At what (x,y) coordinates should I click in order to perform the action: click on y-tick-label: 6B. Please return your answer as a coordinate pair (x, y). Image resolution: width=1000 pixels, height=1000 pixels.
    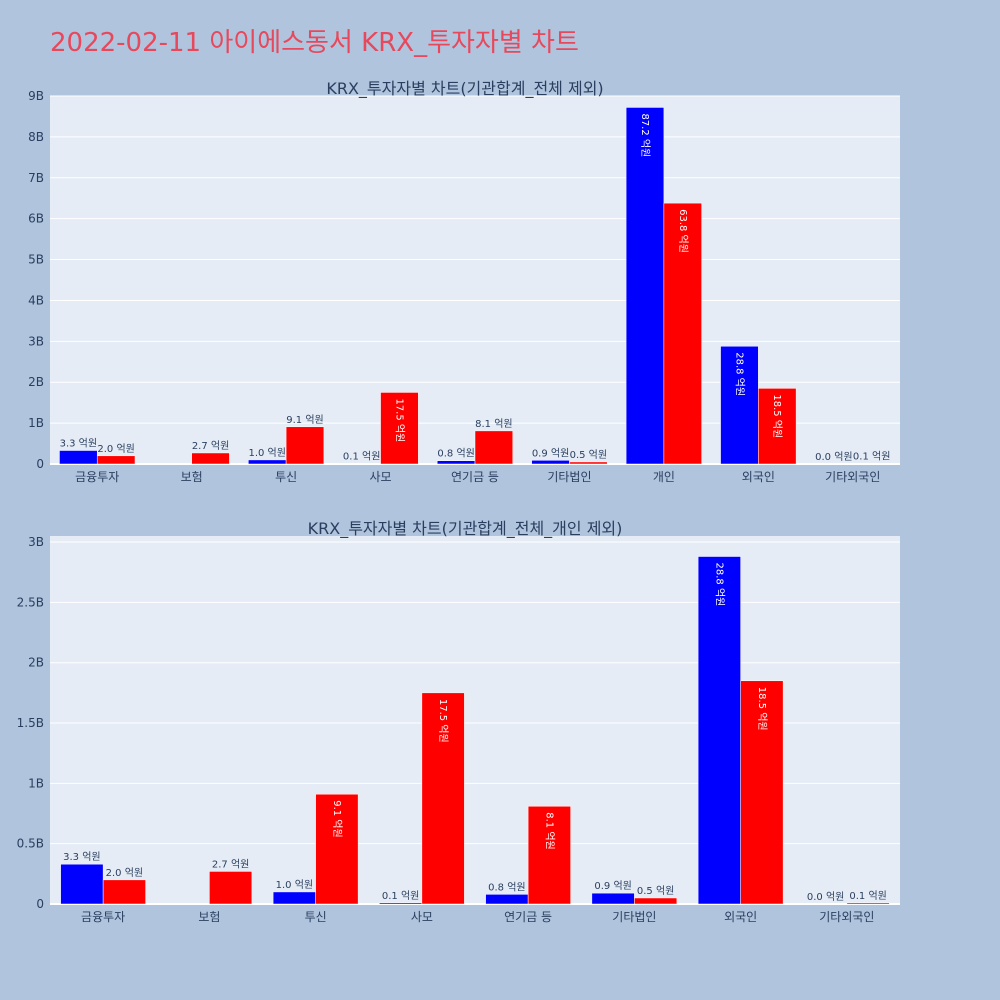
    Looking at the image, I should click on (36, 219).